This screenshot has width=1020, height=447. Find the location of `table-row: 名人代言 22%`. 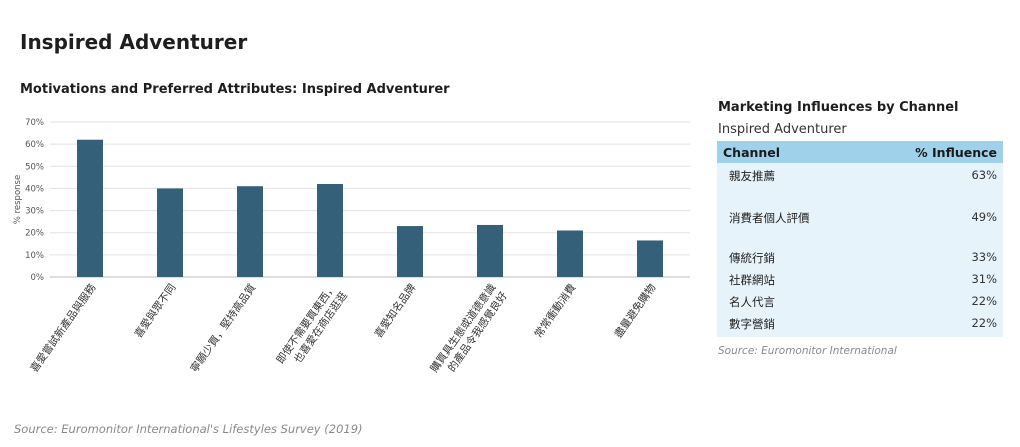

table-row: 名人代言 22% is located at coordinates (860, 302).